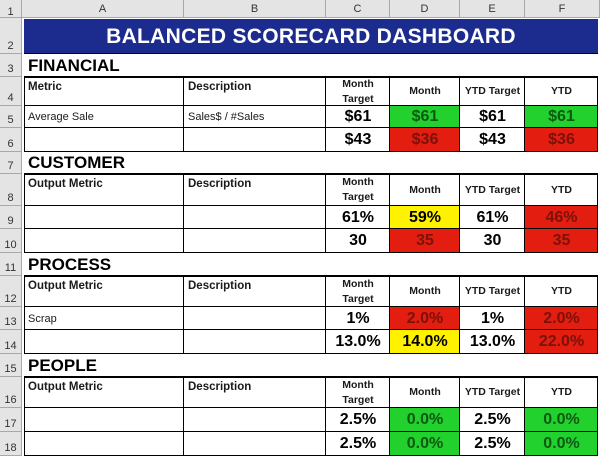 The image size is (600, 458). What do you see at coordinates (11, 264) in the screenshot?
I see `row-header-11: 11` at bounding box center [11, 264].